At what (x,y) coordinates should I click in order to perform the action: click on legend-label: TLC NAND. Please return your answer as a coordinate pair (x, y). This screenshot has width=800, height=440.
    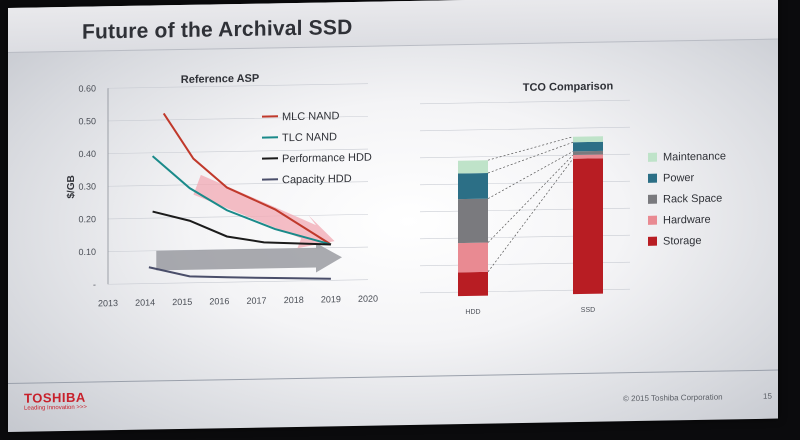
    Looking at the image, I should click on (309, 137).